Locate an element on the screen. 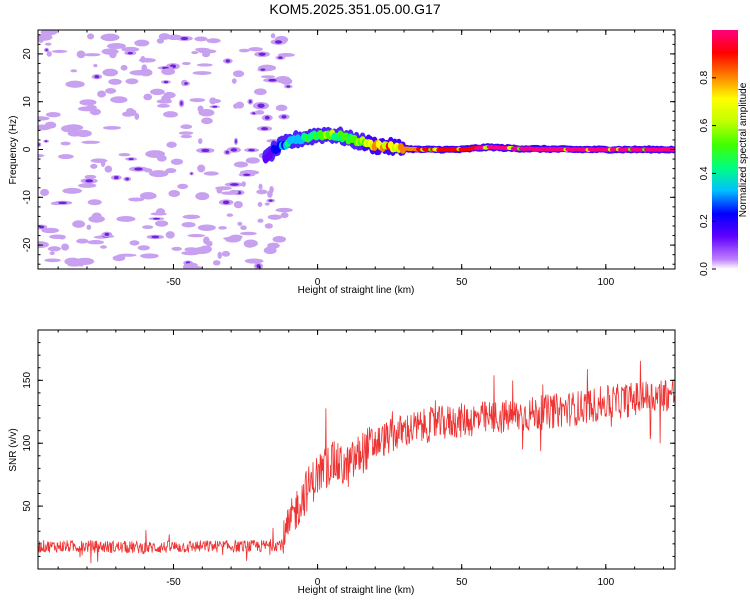  colorbar-tick-label: 0.4 is located at coordinates (704, 173).